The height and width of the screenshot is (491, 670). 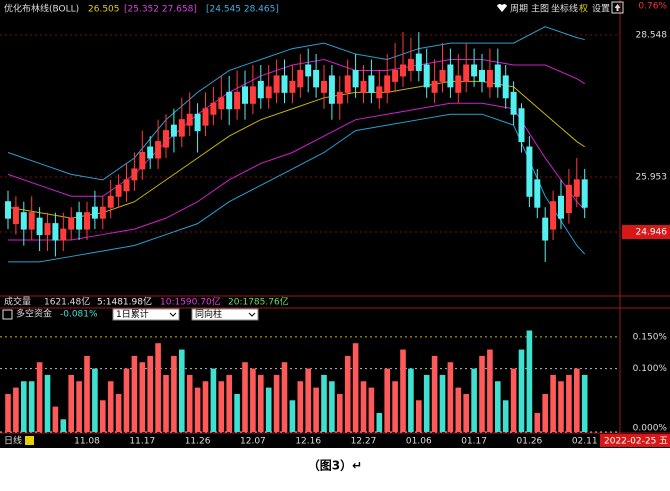 I want to click on volume-ma10: 10:1590.70亿, so click(x=190, y=302).